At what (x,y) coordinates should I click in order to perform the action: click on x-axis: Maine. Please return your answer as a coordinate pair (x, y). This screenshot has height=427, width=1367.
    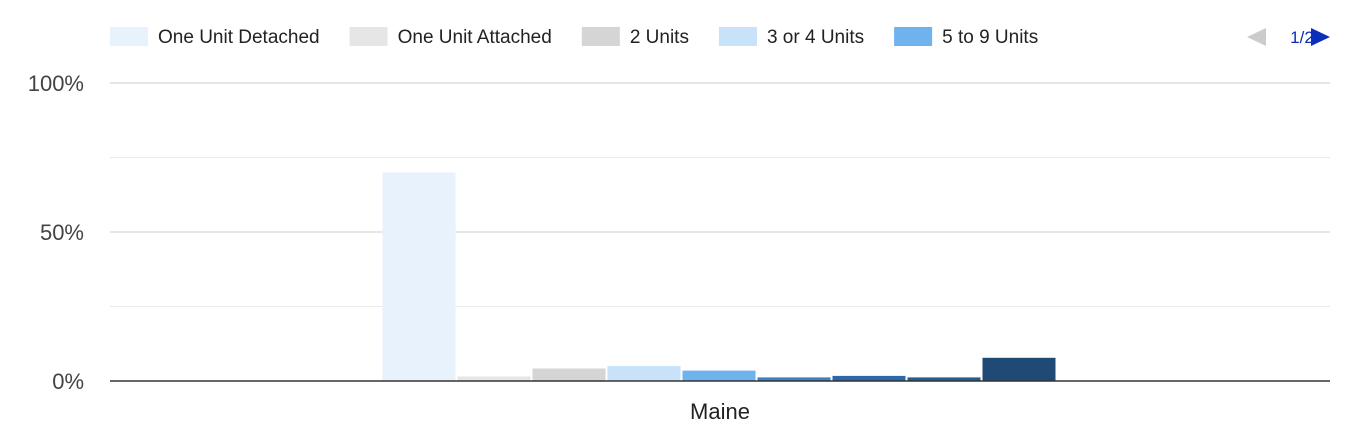
    Looking at the image, I should click on (720, 411).